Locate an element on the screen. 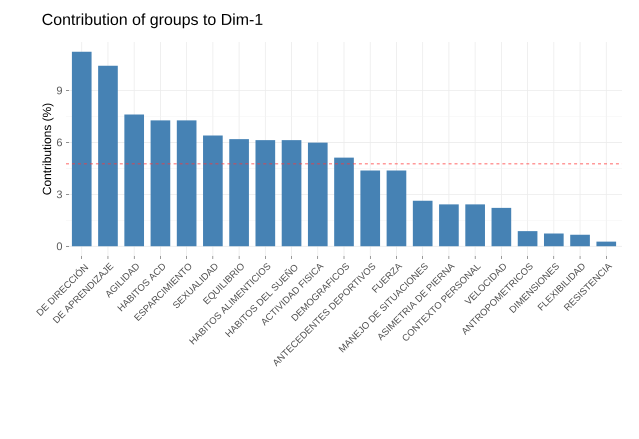 The image size is (639, 439). chart-title: Contribution of groups to Dim-1 is located at coordinates (152, 20).